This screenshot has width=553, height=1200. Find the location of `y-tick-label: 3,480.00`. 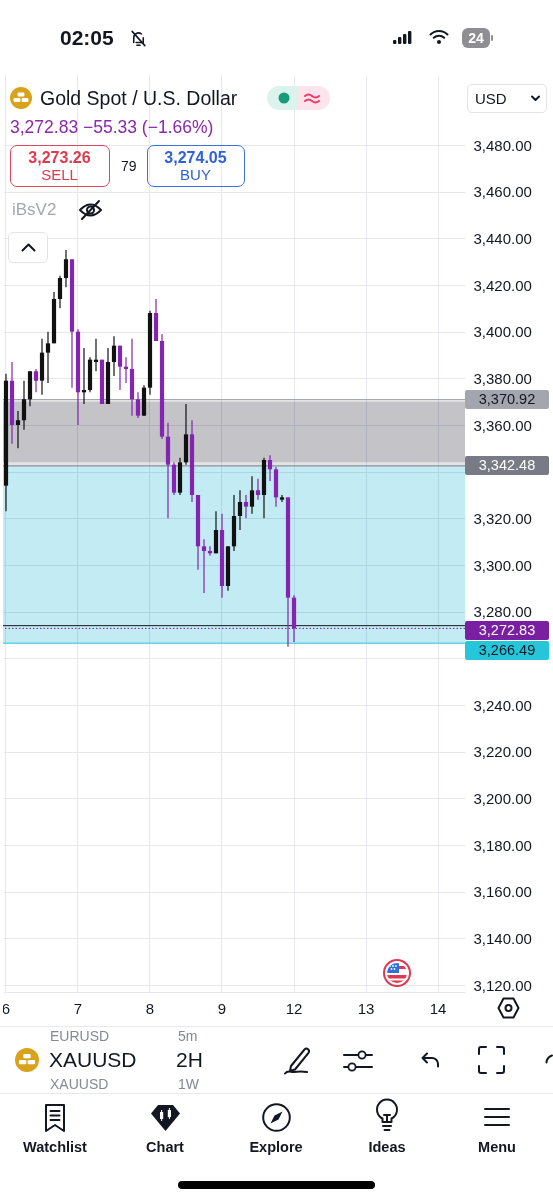

y-tick-label: 3,480.00 is located at coordinates (502, 145).